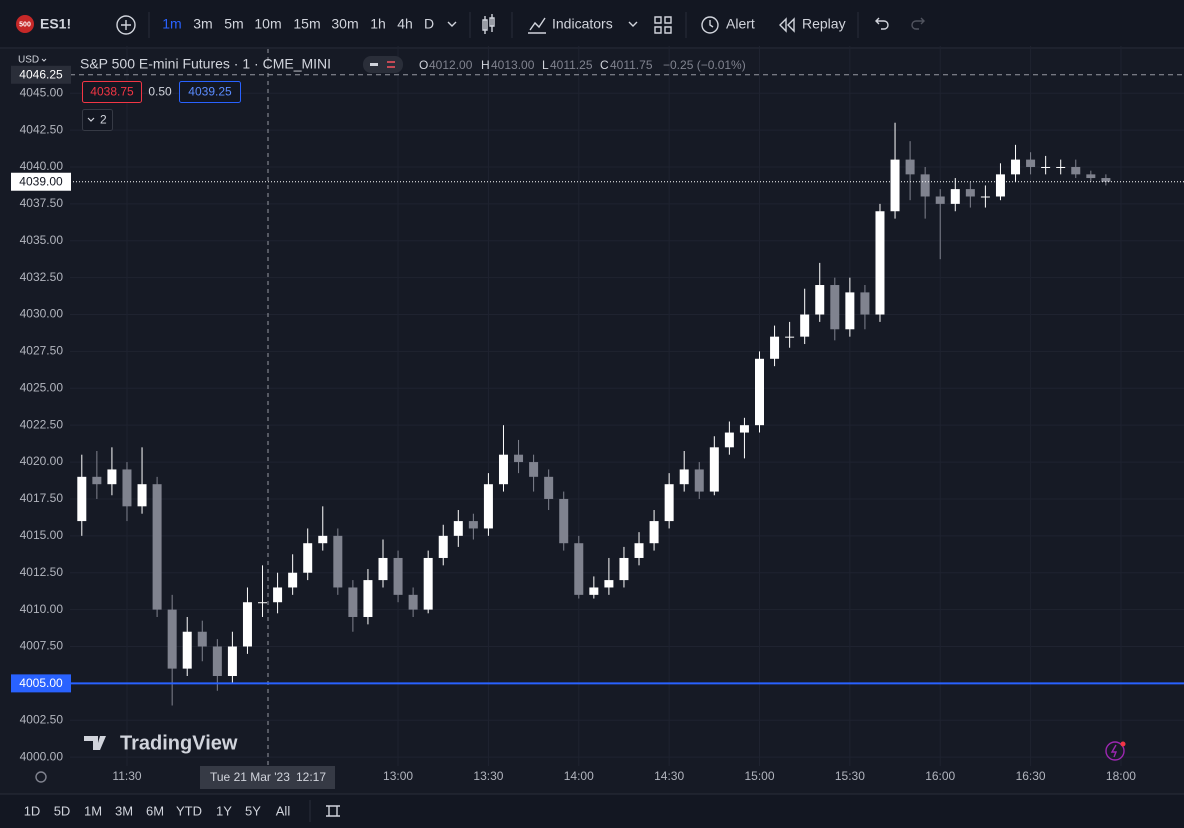  I want to click on replay-button: Replay, so click(824, 24).